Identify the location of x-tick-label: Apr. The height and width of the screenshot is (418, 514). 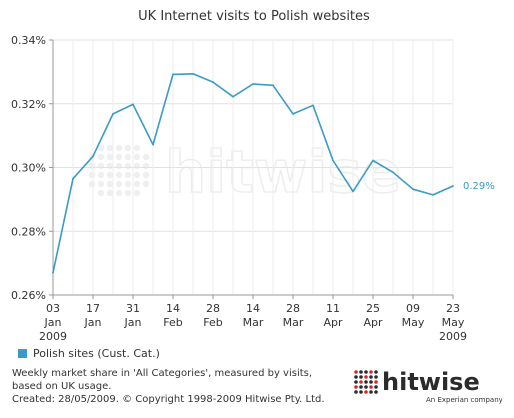
(373, 322).